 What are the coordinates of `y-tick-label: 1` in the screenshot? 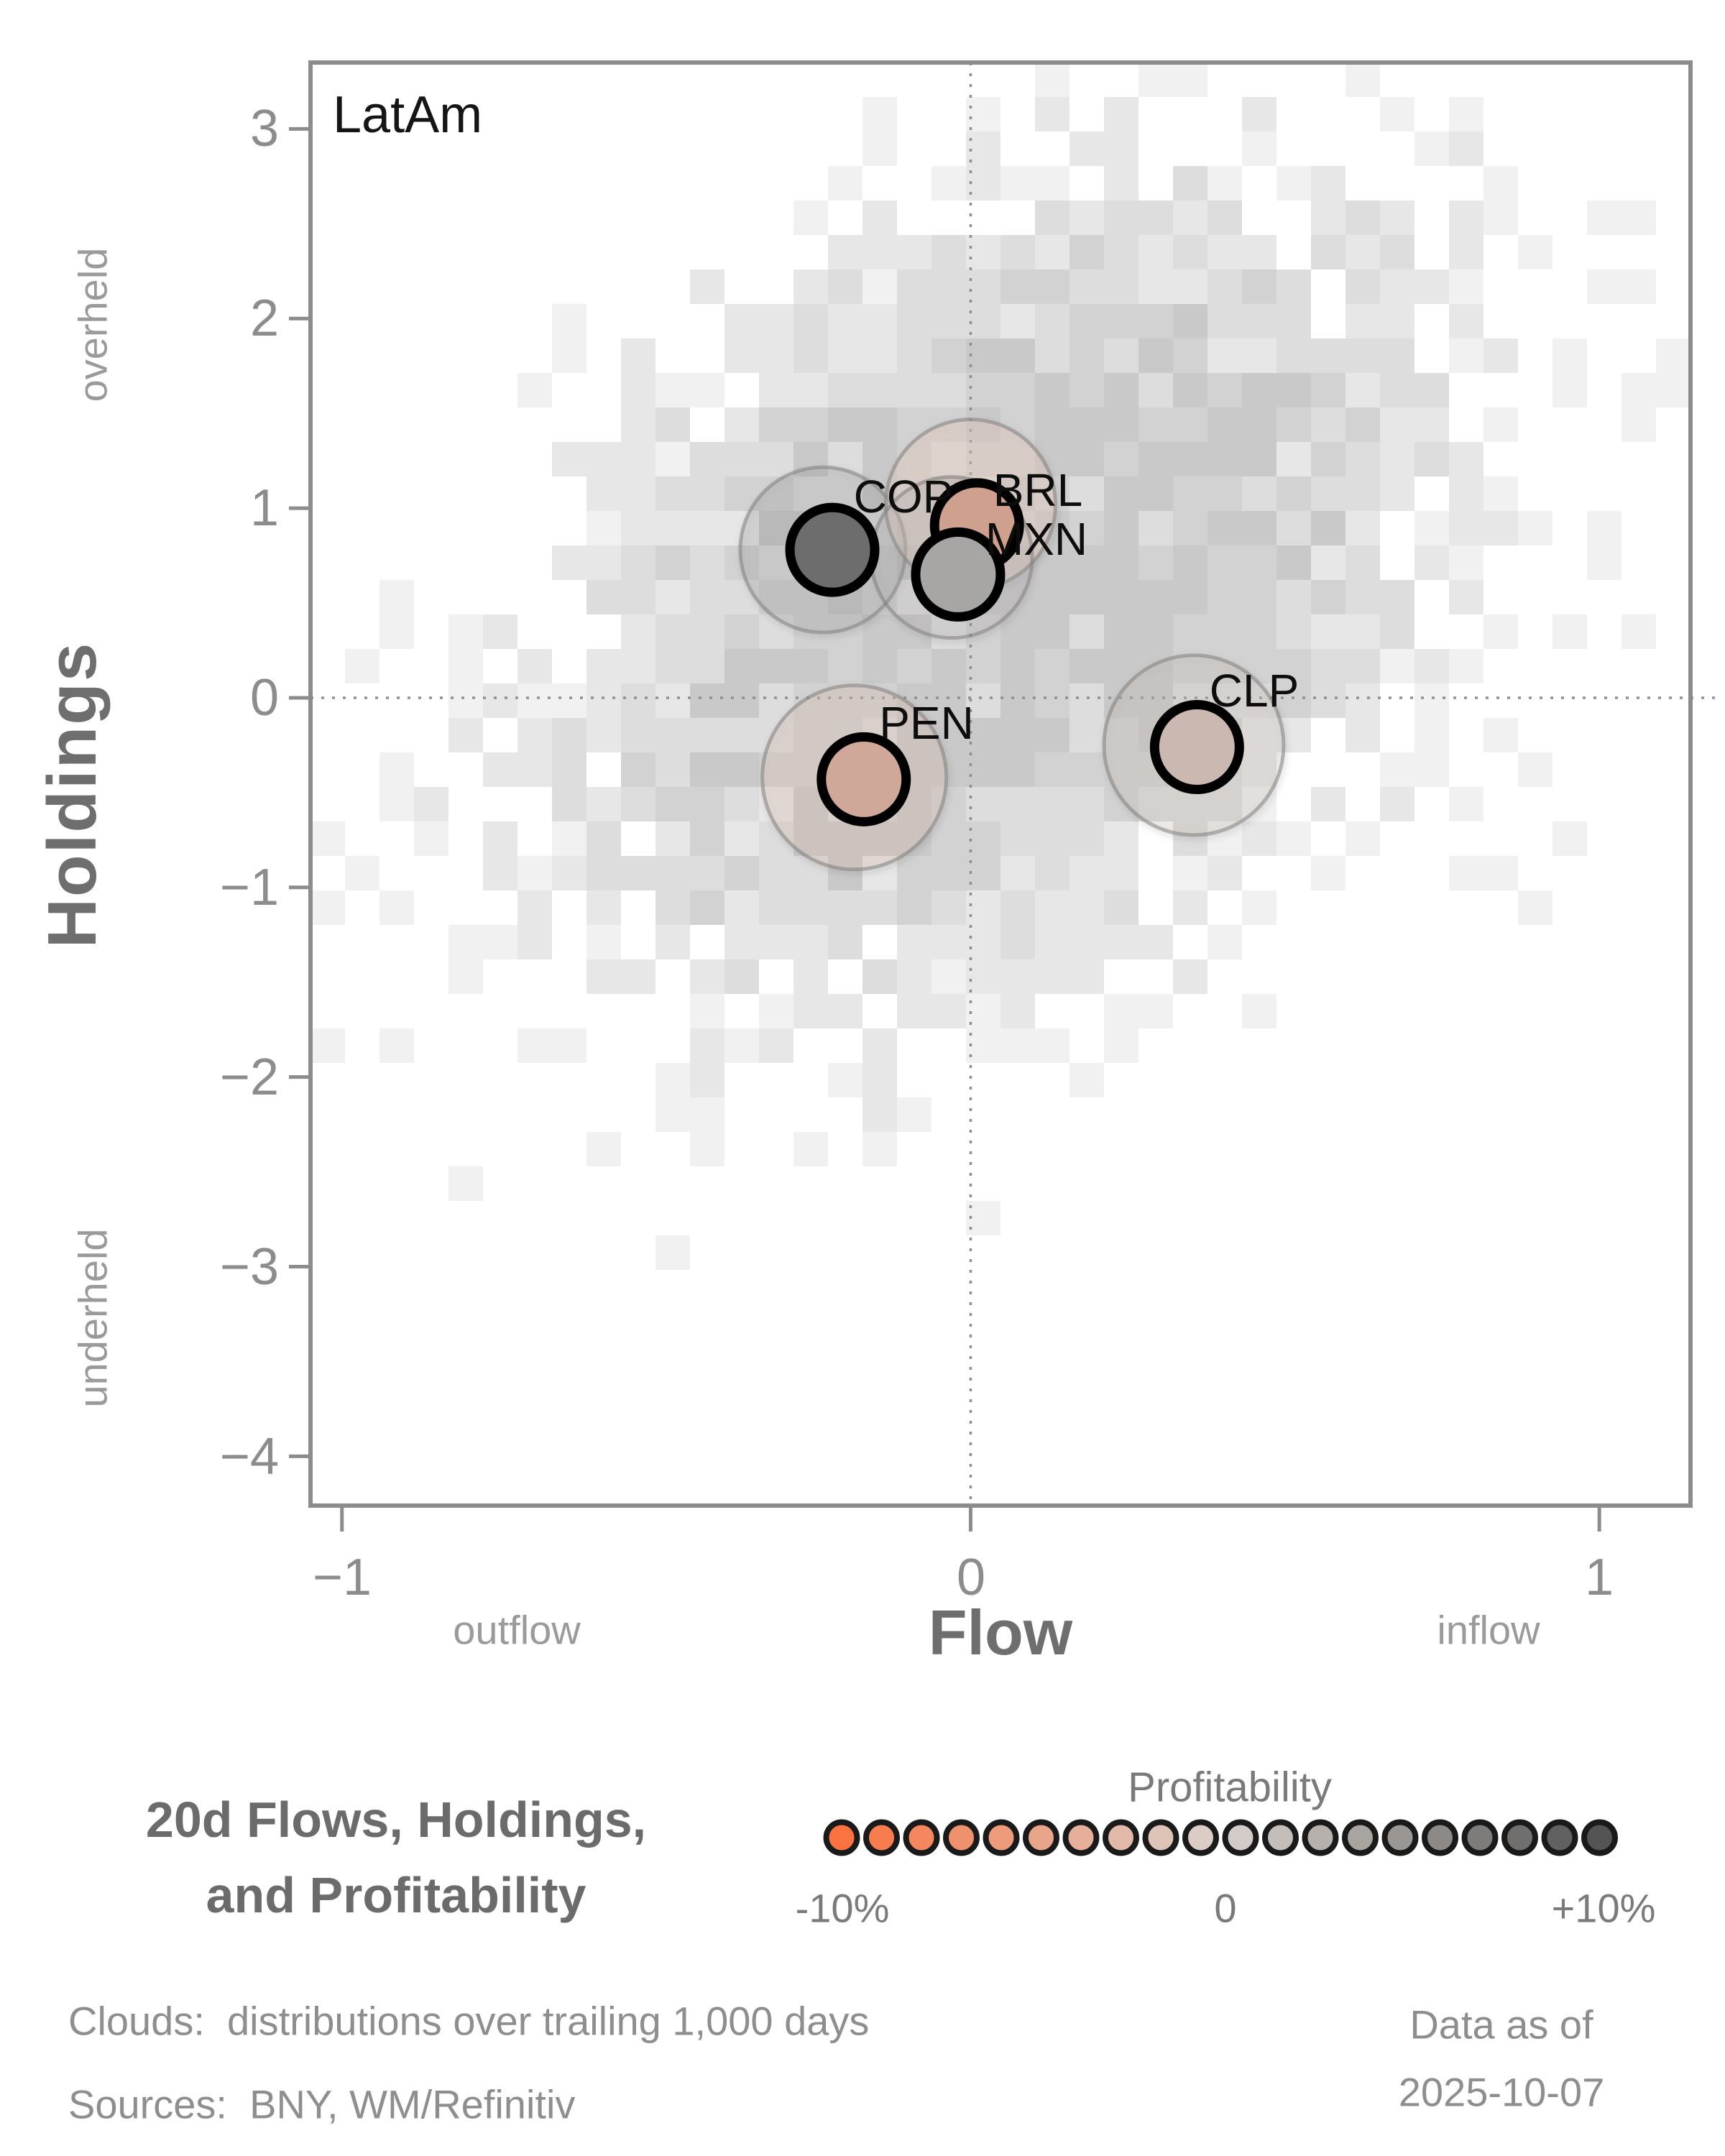 It's located at (264, 508).